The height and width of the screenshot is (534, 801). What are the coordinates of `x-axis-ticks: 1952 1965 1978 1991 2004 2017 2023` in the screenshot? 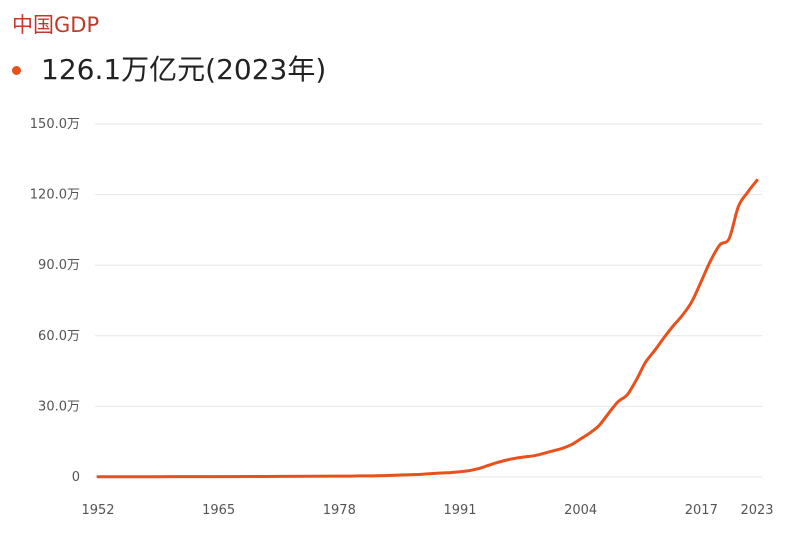 It's located at (427, 510).